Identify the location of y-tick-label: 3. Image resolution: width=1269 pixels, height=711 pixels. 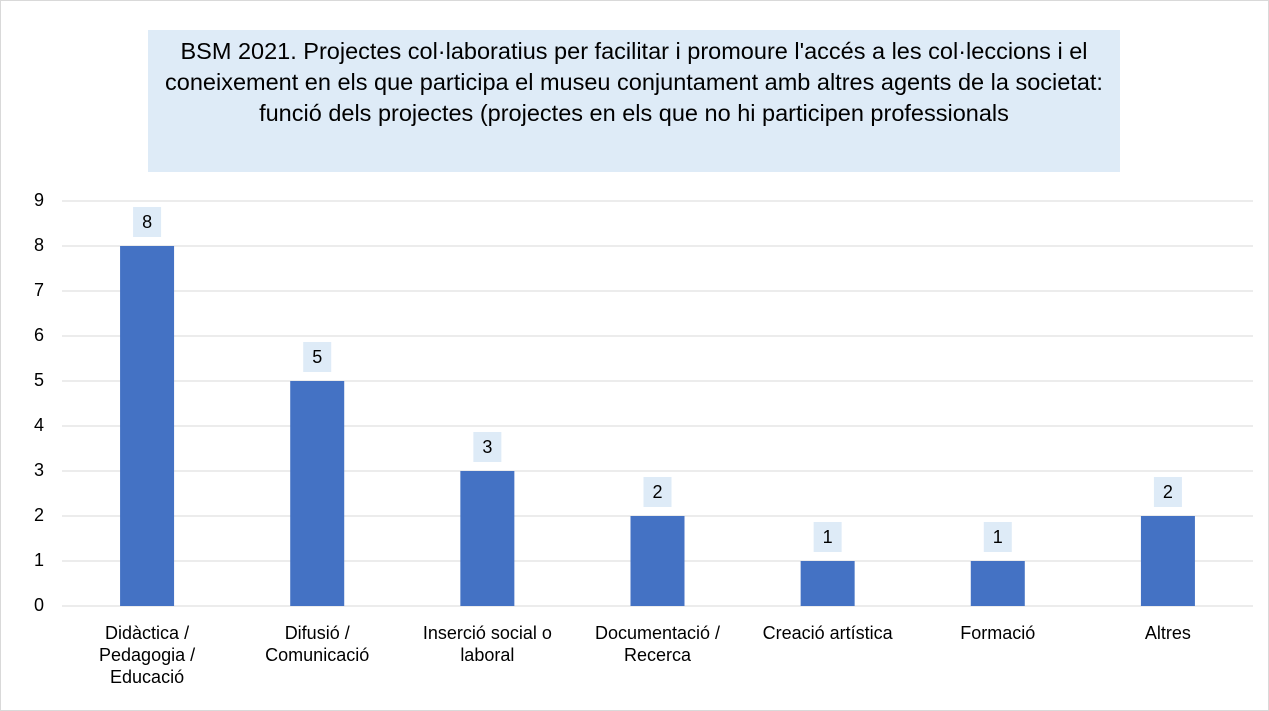
(39, 470).